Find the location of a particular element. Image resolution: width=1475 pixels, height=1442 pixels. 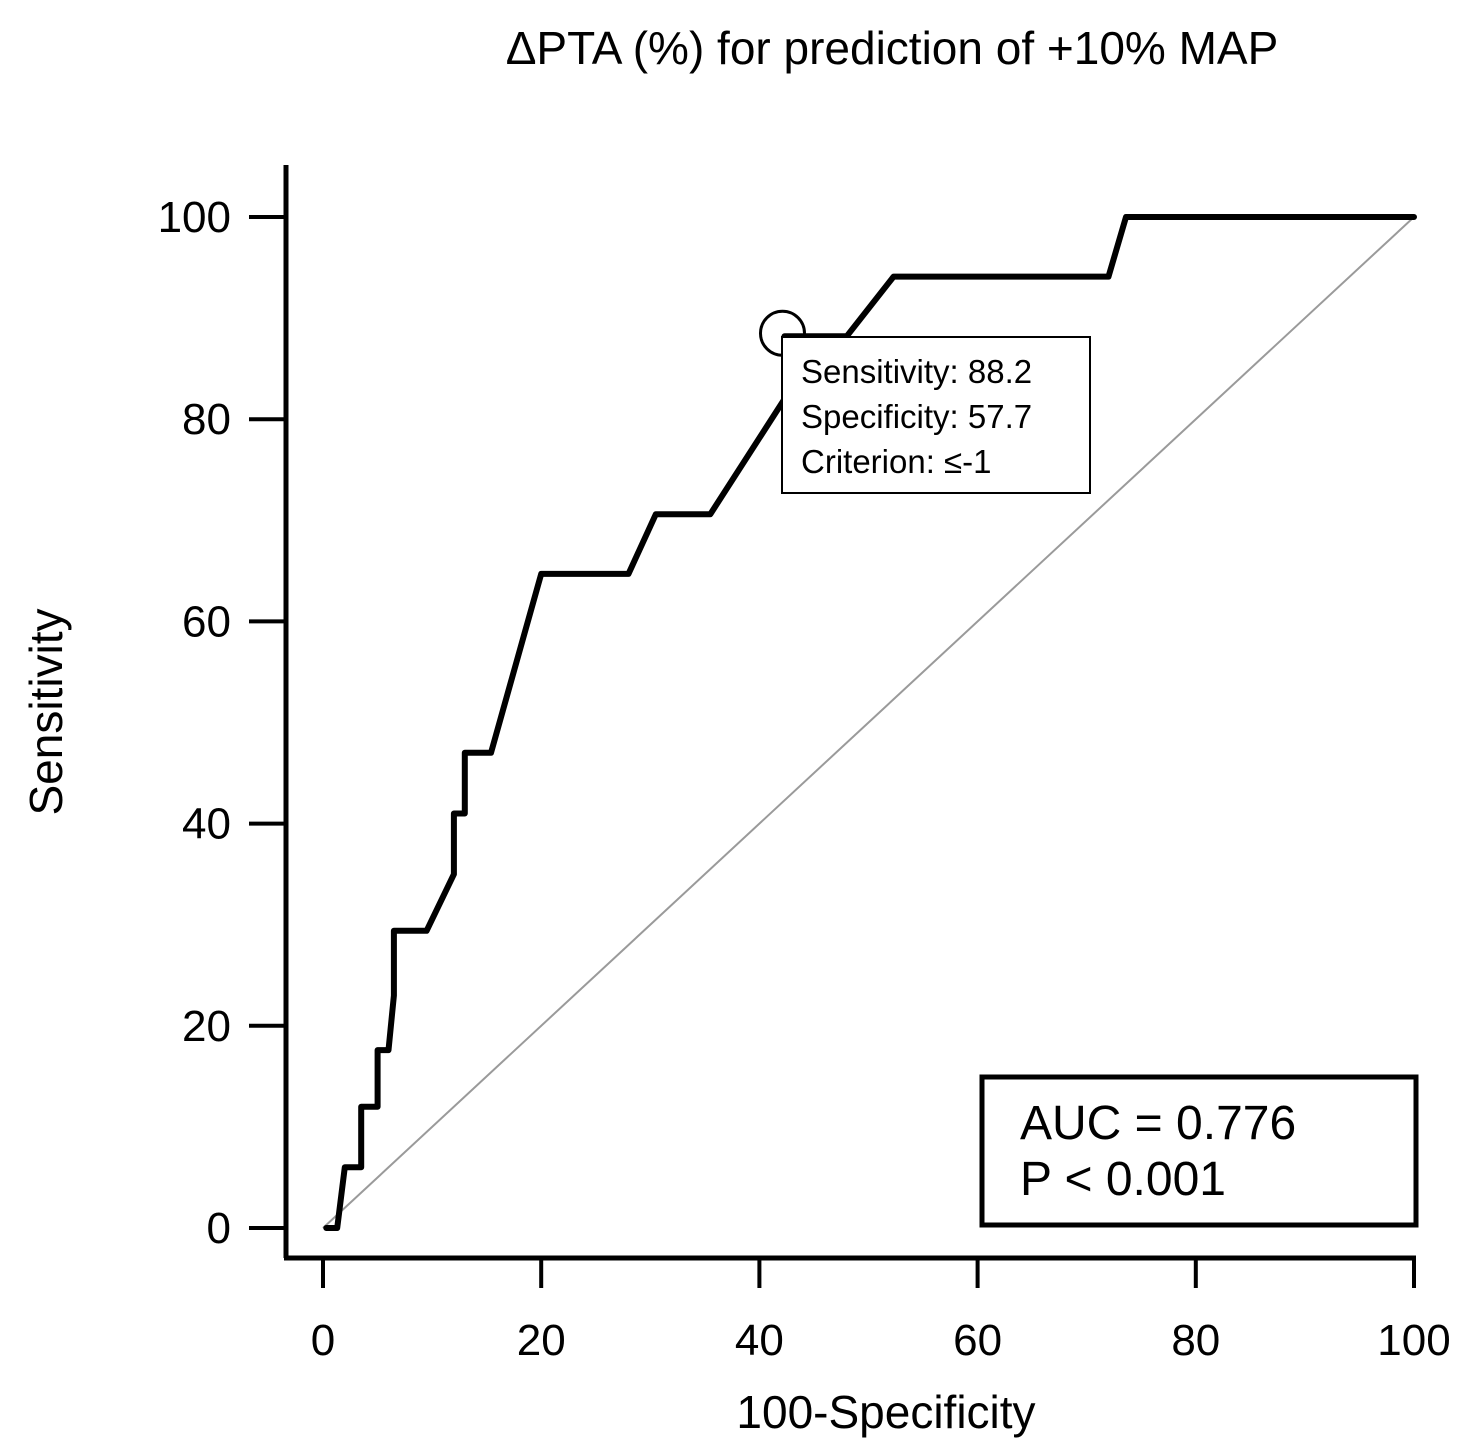

criterion-info-box is located at coordinates (936, 415).